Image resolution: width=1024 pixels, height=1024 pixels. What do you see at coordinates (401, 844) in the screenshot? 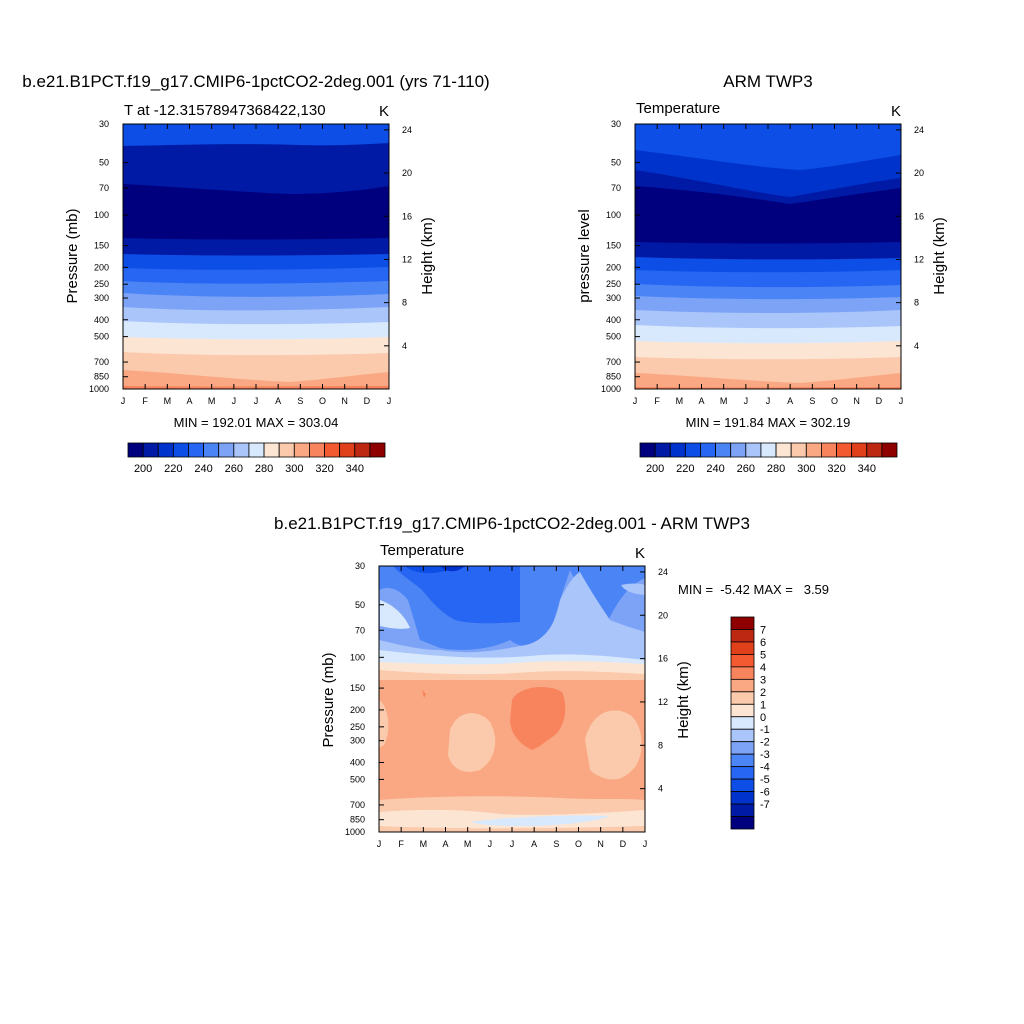
I see `panel3-x-tick-label: F` at bounding box center [401, 844].